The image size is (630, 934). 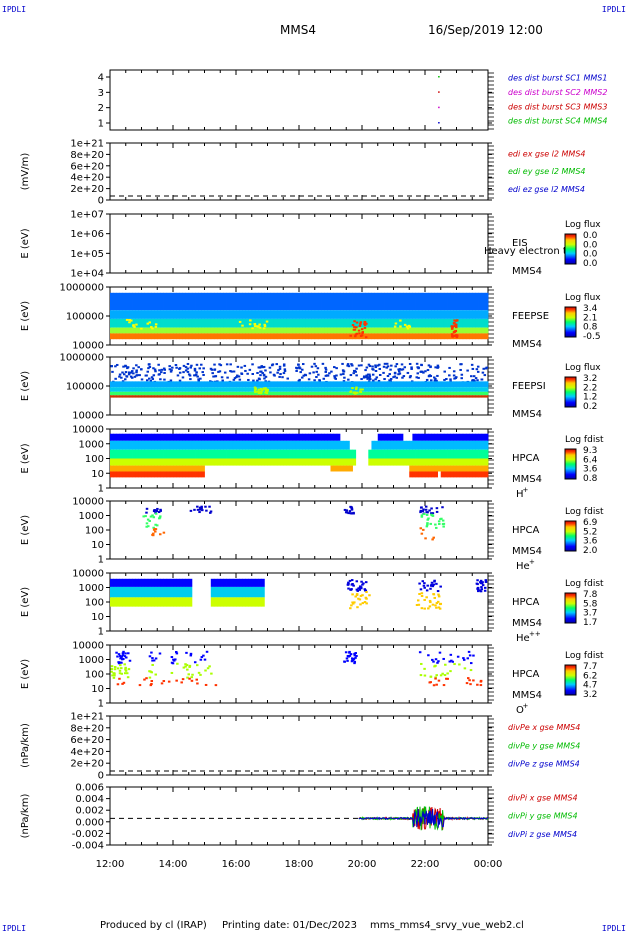 I want to click on legend-label-edi: edi ey gse l2 MMS4, so click(x=547, y=171).